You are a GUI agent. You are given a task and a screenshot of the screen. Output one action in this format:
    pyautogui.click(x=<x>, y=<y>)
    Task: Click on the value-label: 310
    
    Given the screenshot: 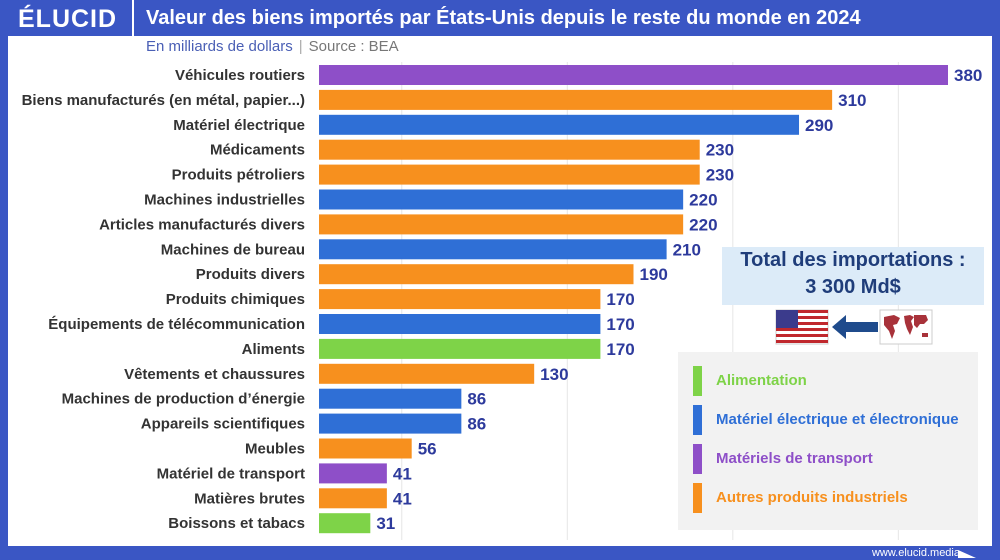 What is the action you would take?
    pyautogui.click(x=852, y=100)
    